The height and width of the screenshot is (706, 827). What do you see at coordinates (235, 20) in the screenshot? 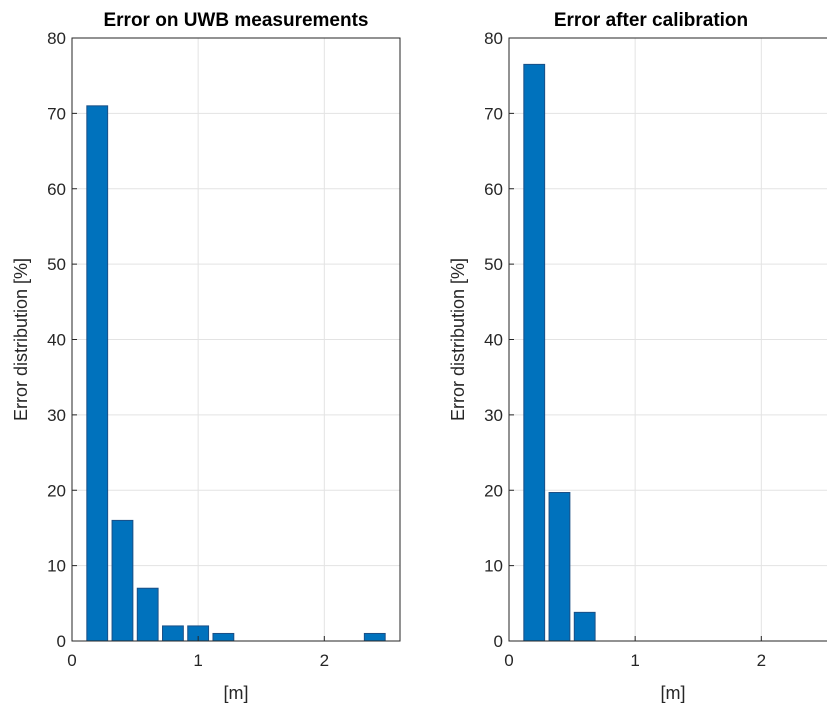
I see `chart-title: Error on UWB measurements` at bounding box center [235, 20].